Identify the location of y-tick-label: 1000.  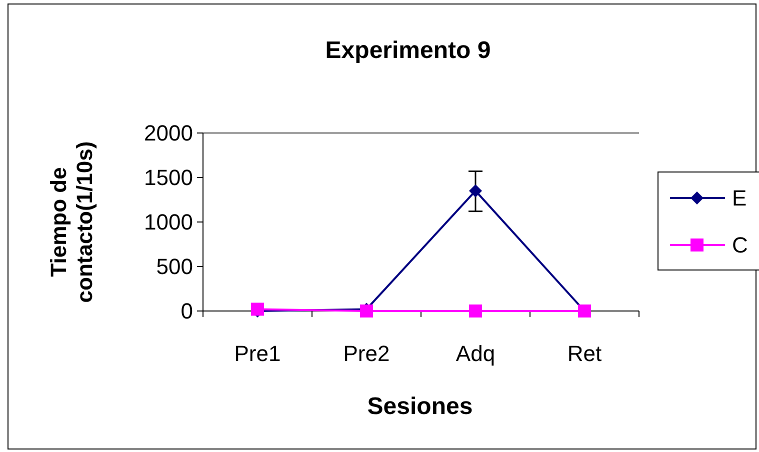
(168, 222).